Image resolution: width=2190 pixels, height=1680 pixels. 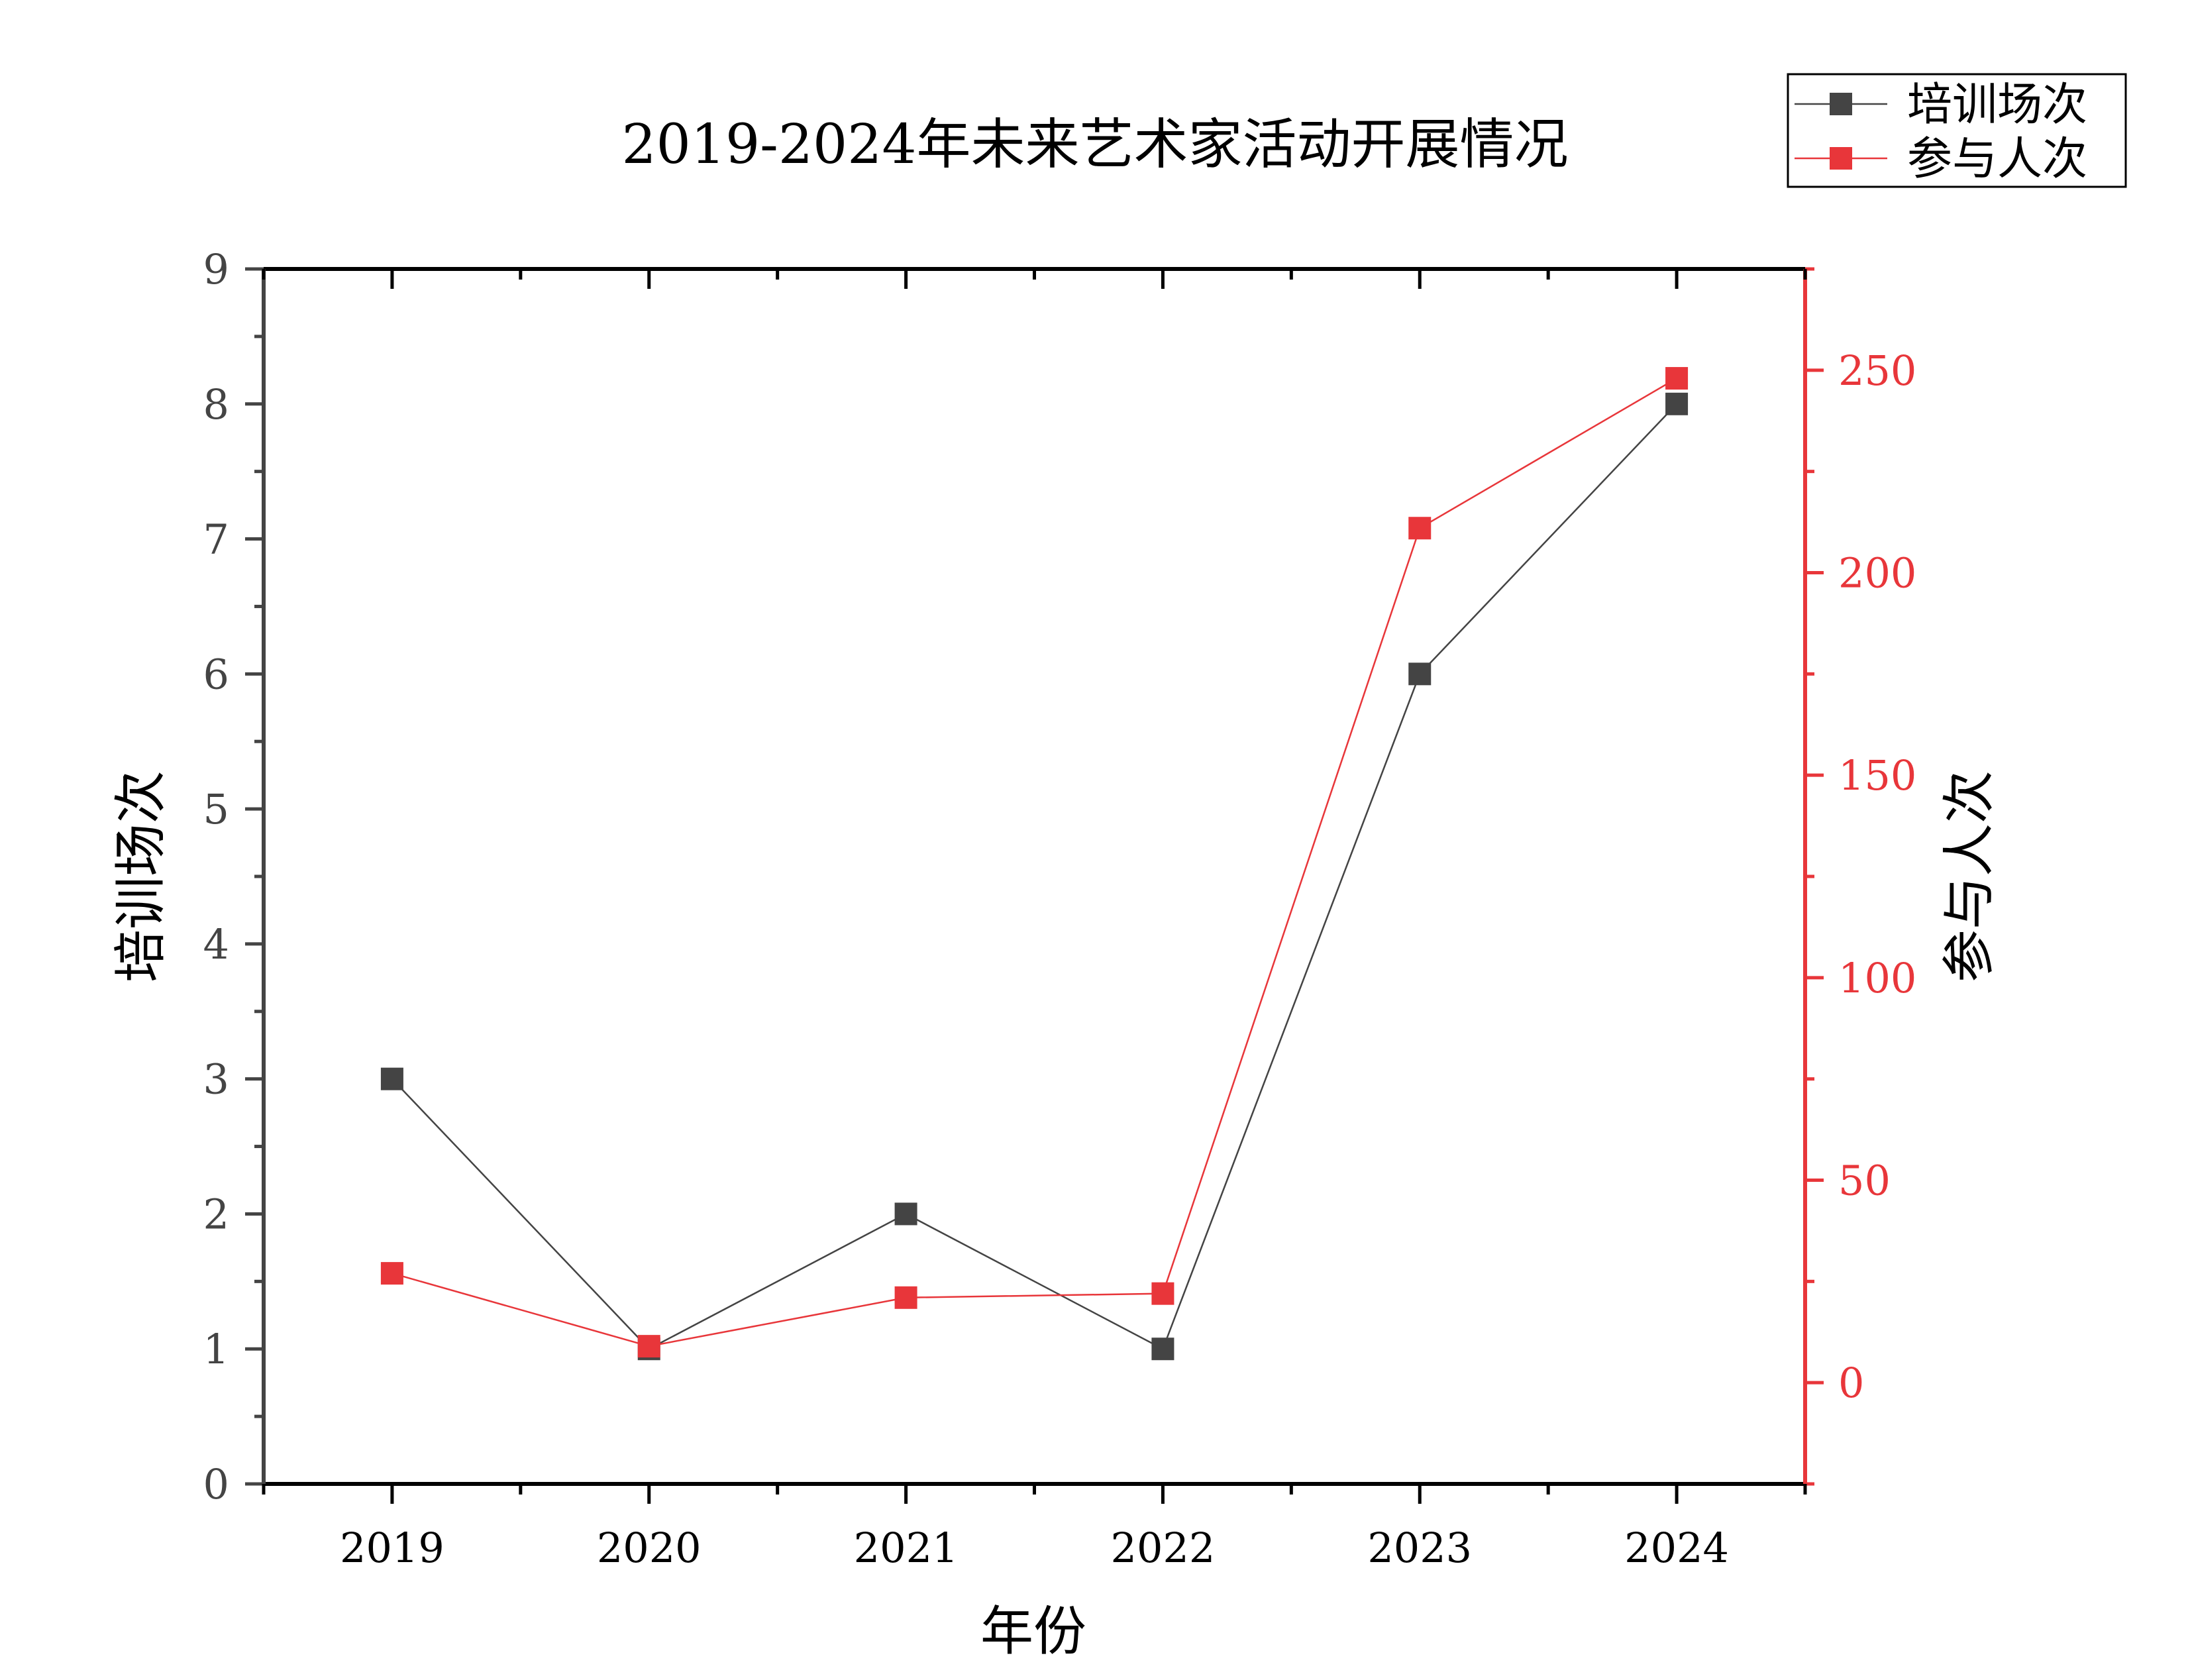 What do you see at coordinates (1676, 1548) in the screenshot?
I see `x-tick-label: 2024` at bounding box center [1676, 1548].